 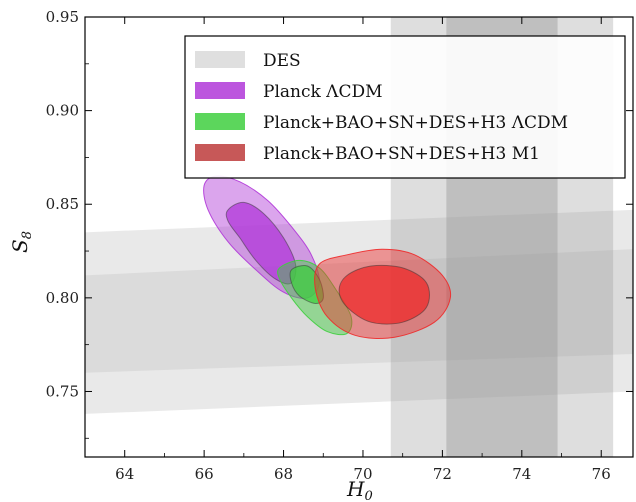 I want to click on contour-combined-m1-inner, so click(x=384, y=294).